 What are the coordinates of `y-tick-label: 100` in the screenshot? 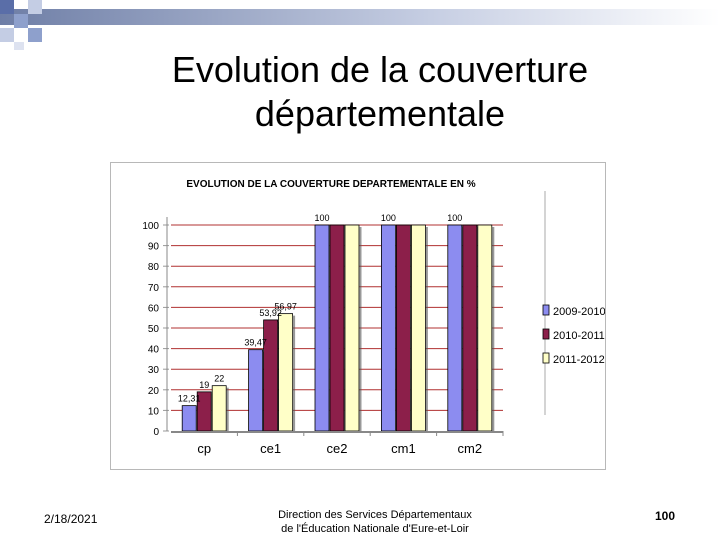 It's located at (150, 226).